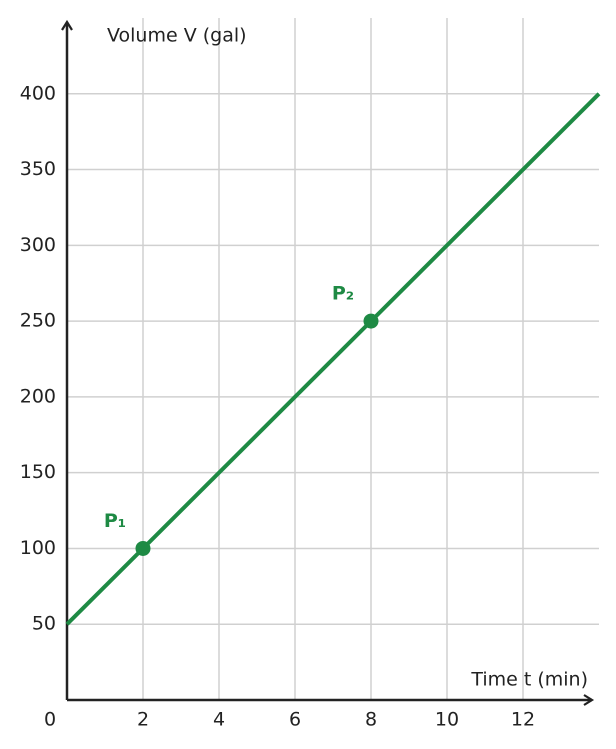  I want to click on y-tick-label: 400, so click(38, 93).